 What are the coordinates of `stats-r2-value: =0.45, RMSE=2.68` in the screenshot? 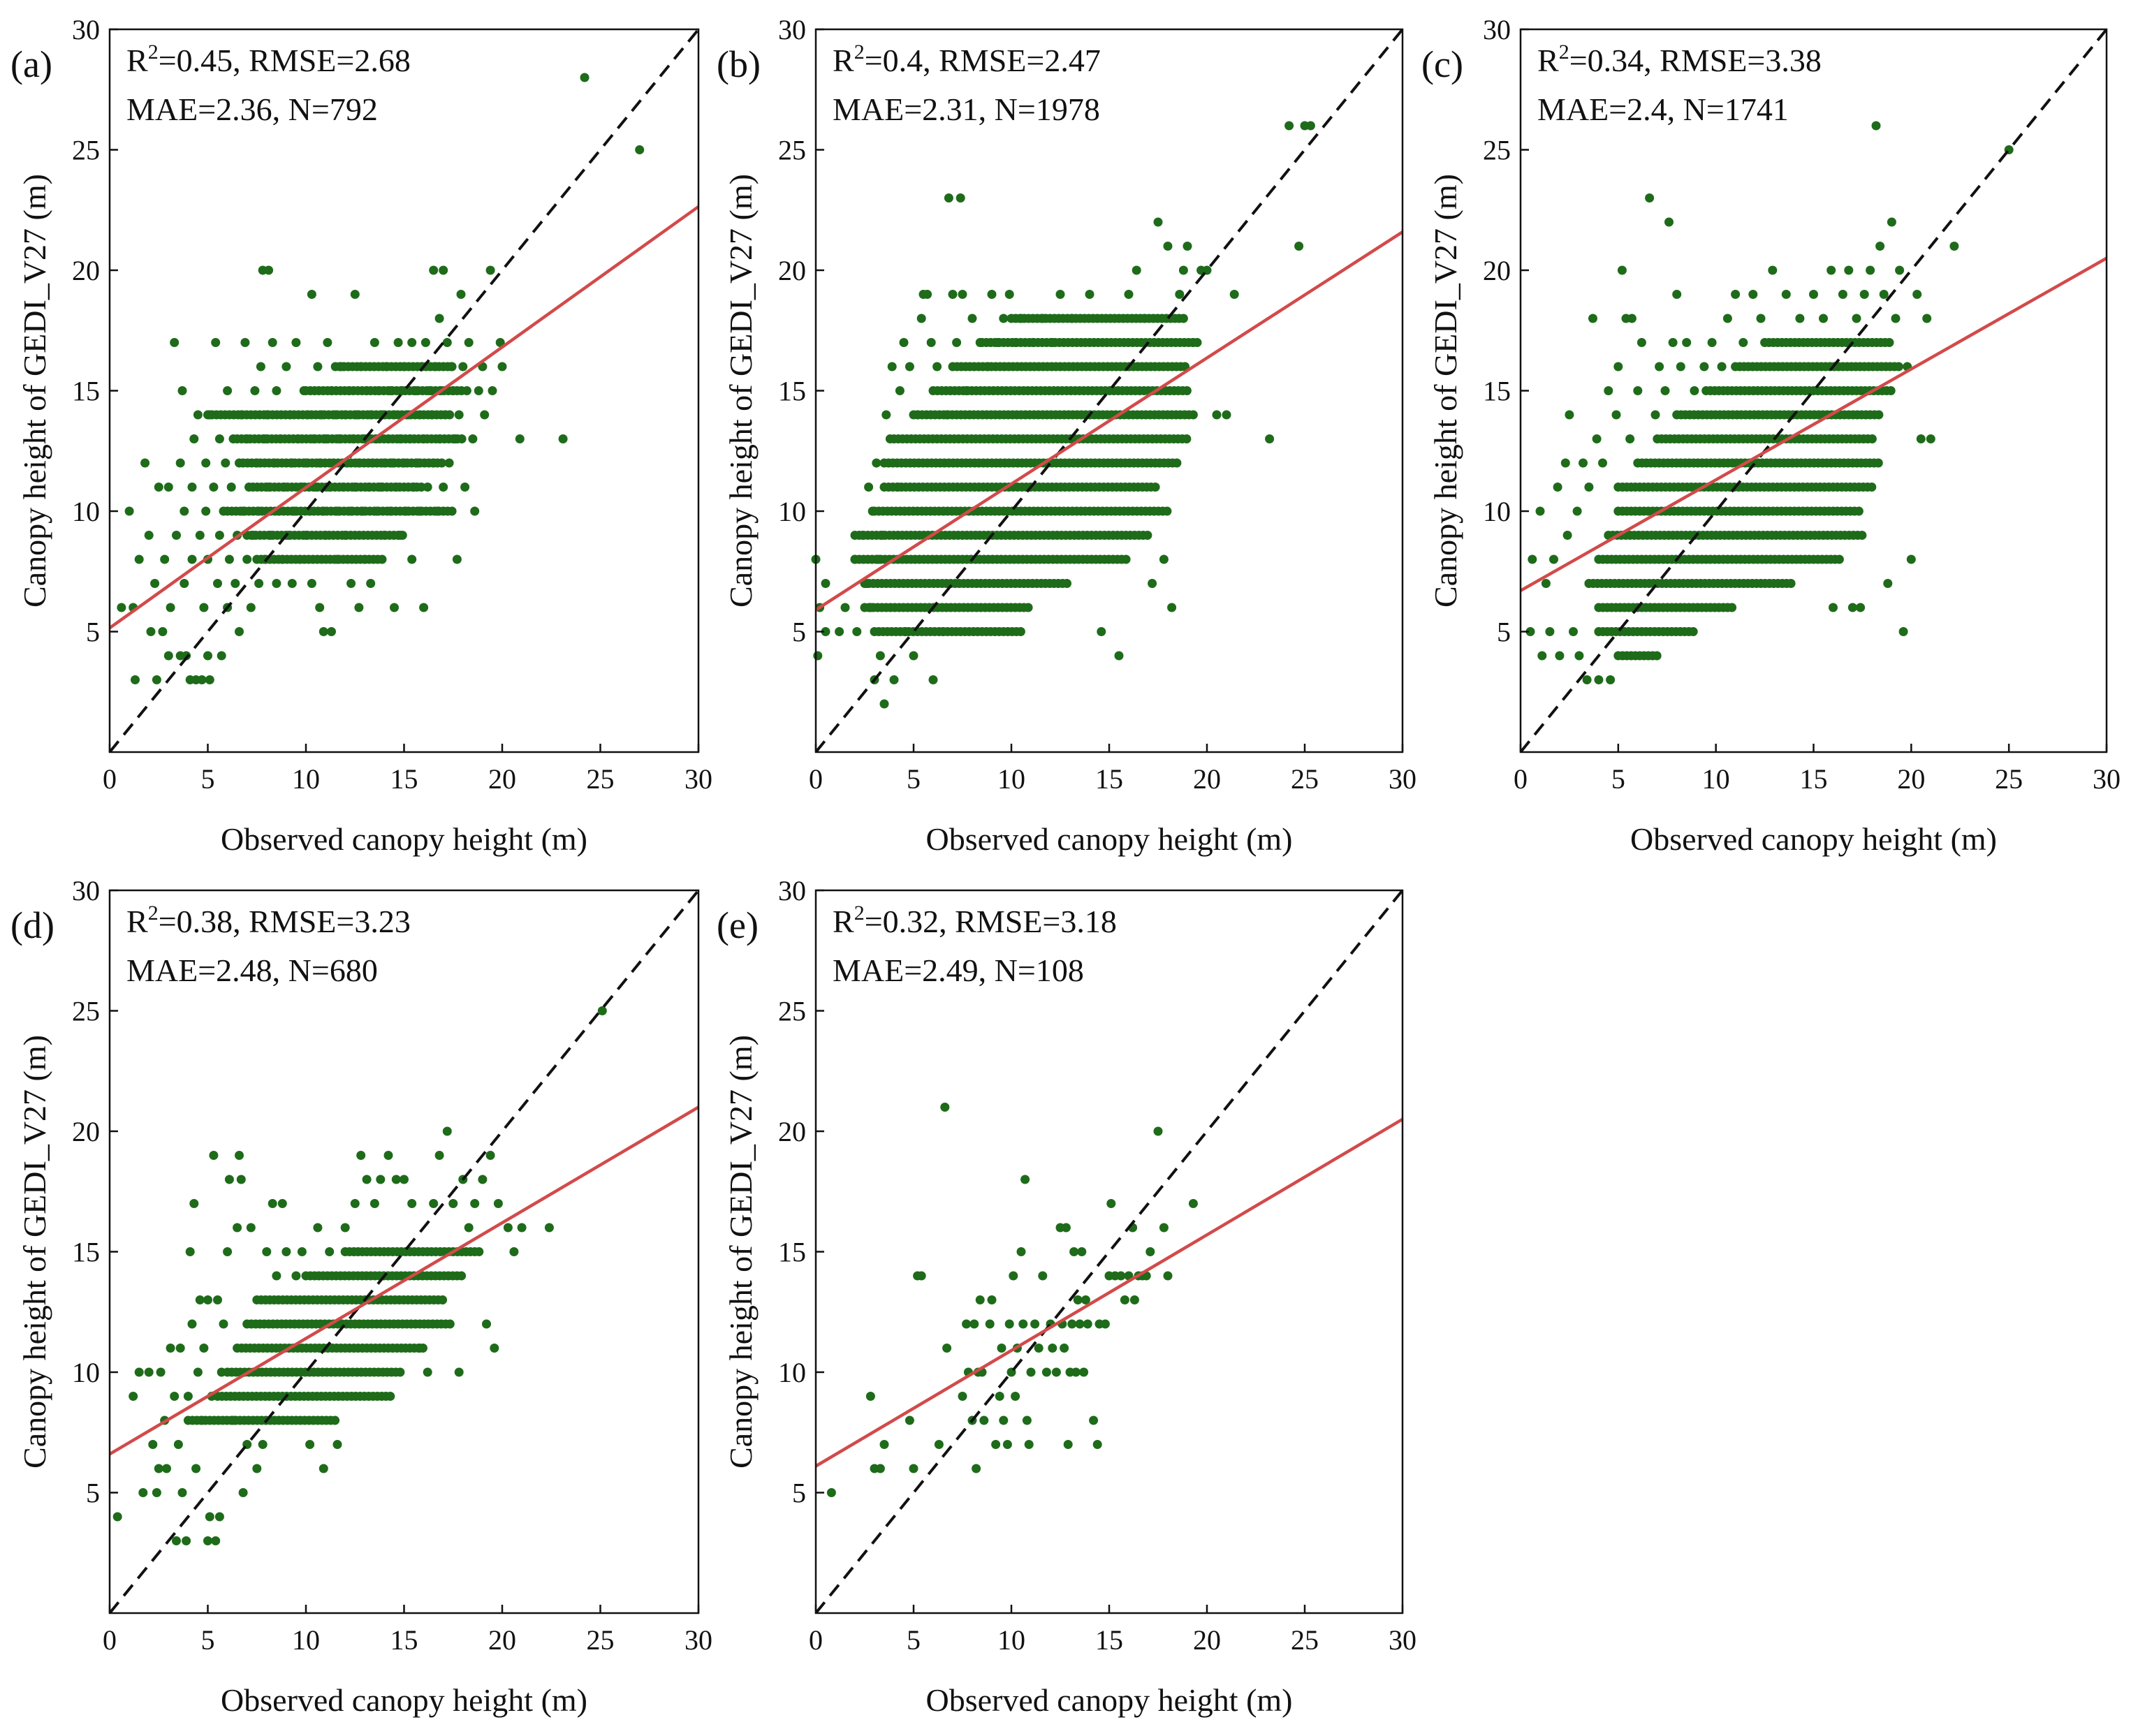 It's located at (285, 60).